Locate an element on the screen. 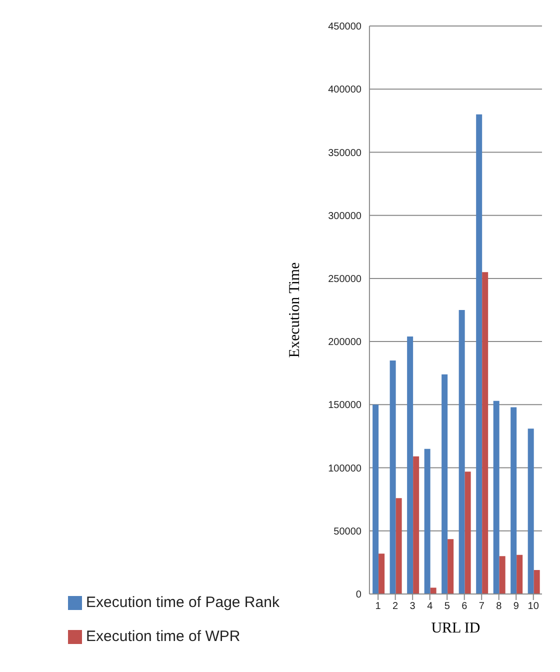 This screenshot has width=560, height=672. x-tick-label: 7 is located at coordinates (481, 606).